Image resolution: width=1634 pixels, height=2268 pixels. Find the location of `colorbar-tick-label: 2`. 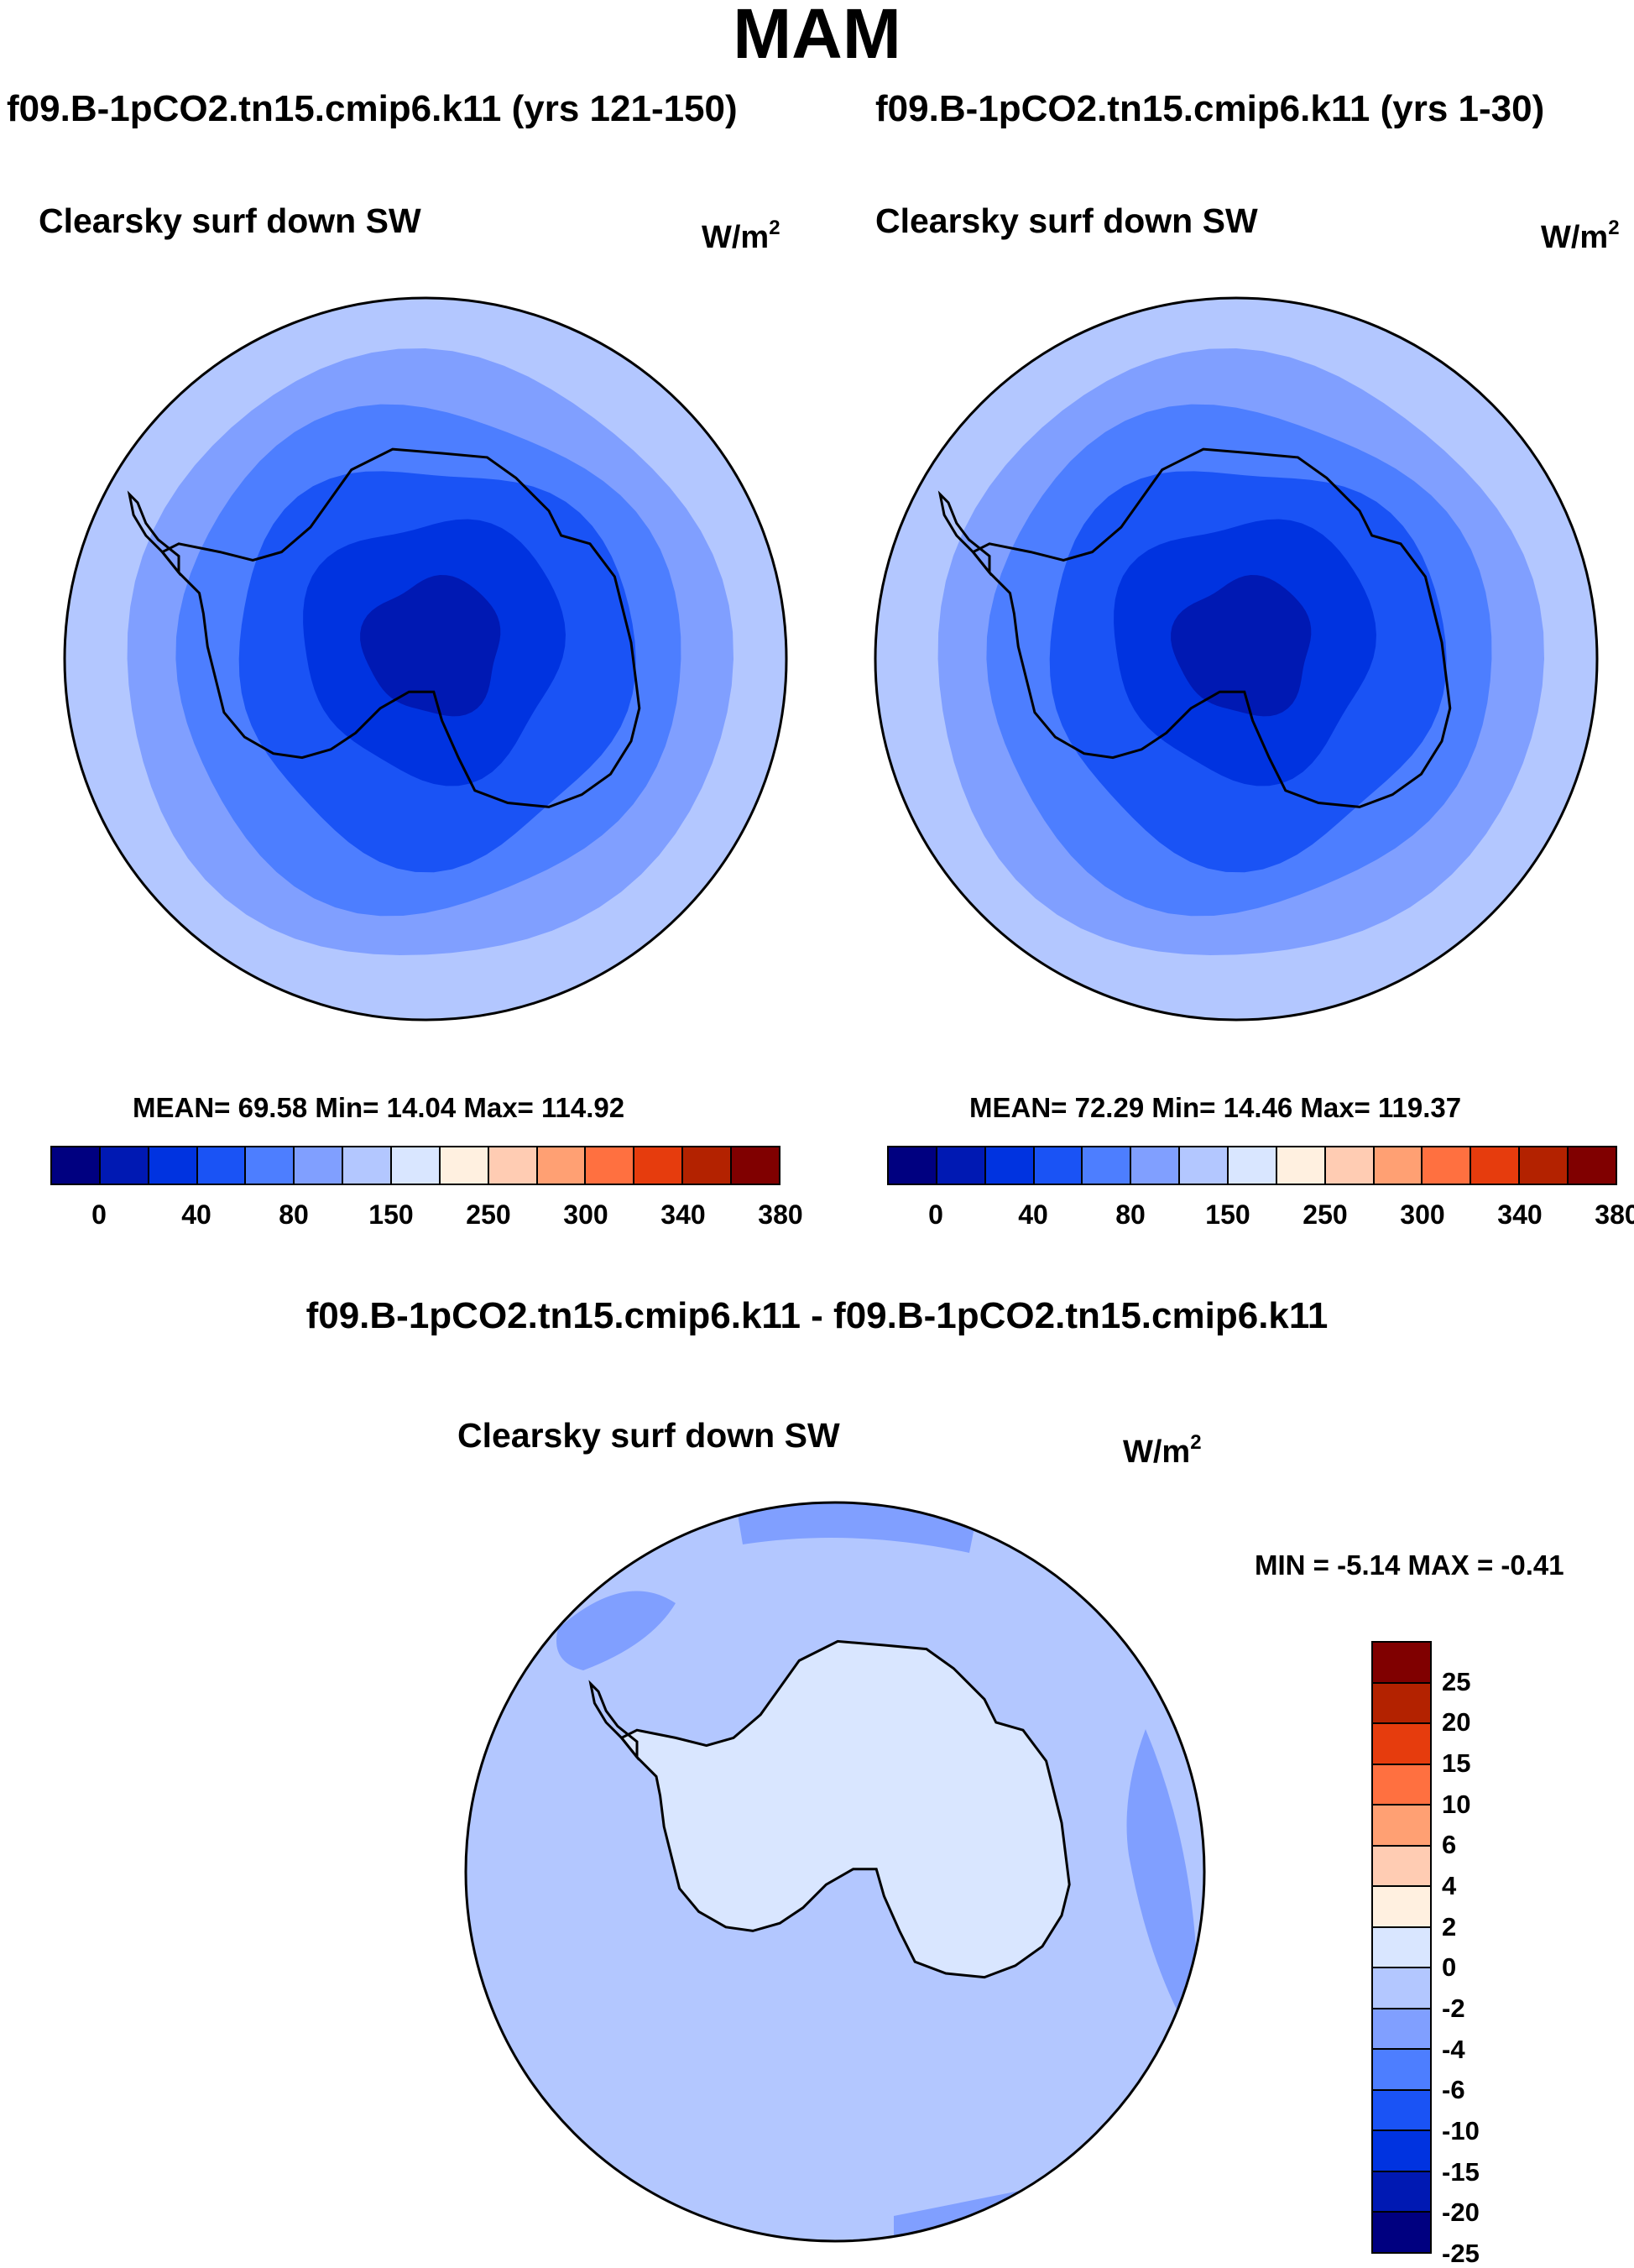

colorbar-tick-label: 2 is located at coordinates (1449, 1926).